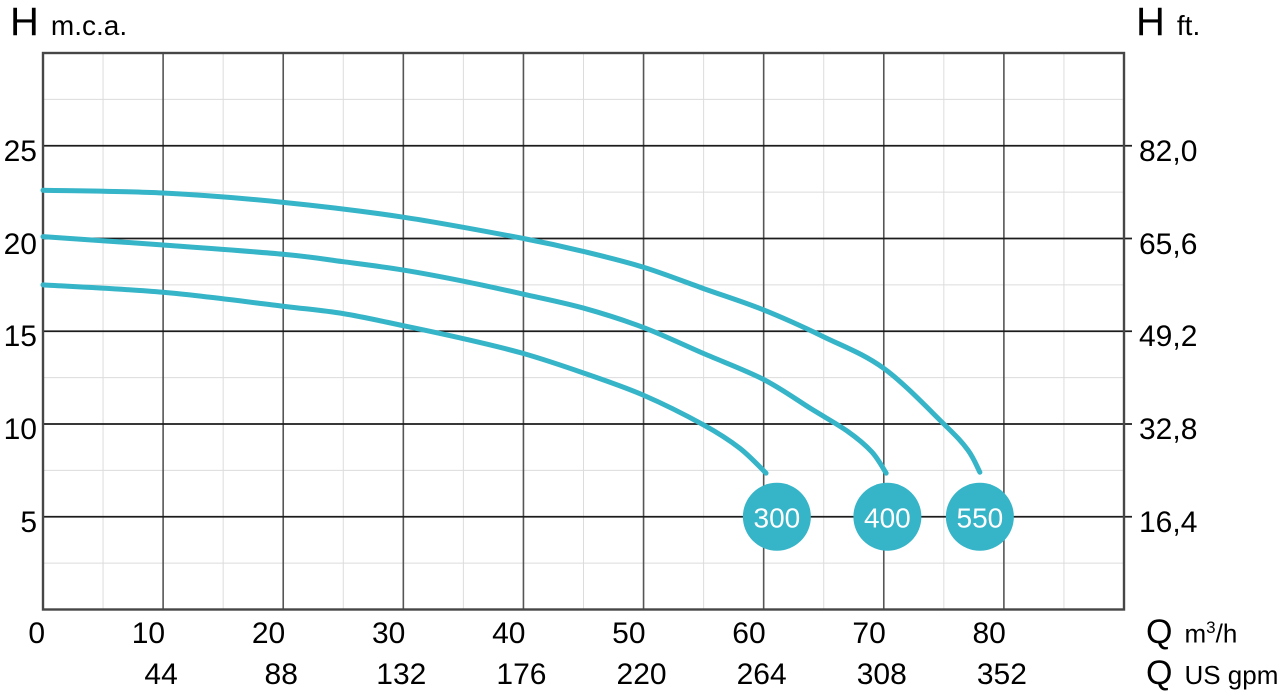 Image resolution: width=1280 pixels, height=699 pixels. What do you see at coordinates (1168, 522) in the screenshot?
I see `y-tick-right-16,4: 16,4` at bounding box center [1168, 522].